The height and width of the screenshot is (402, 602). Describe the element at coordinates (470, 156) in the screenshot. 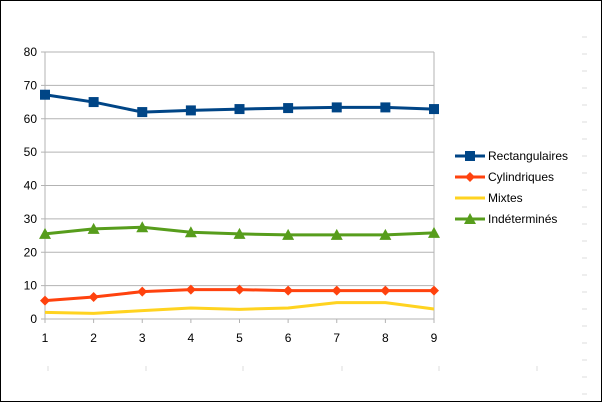

I see `legend-marker-rectangulaires` at that location.